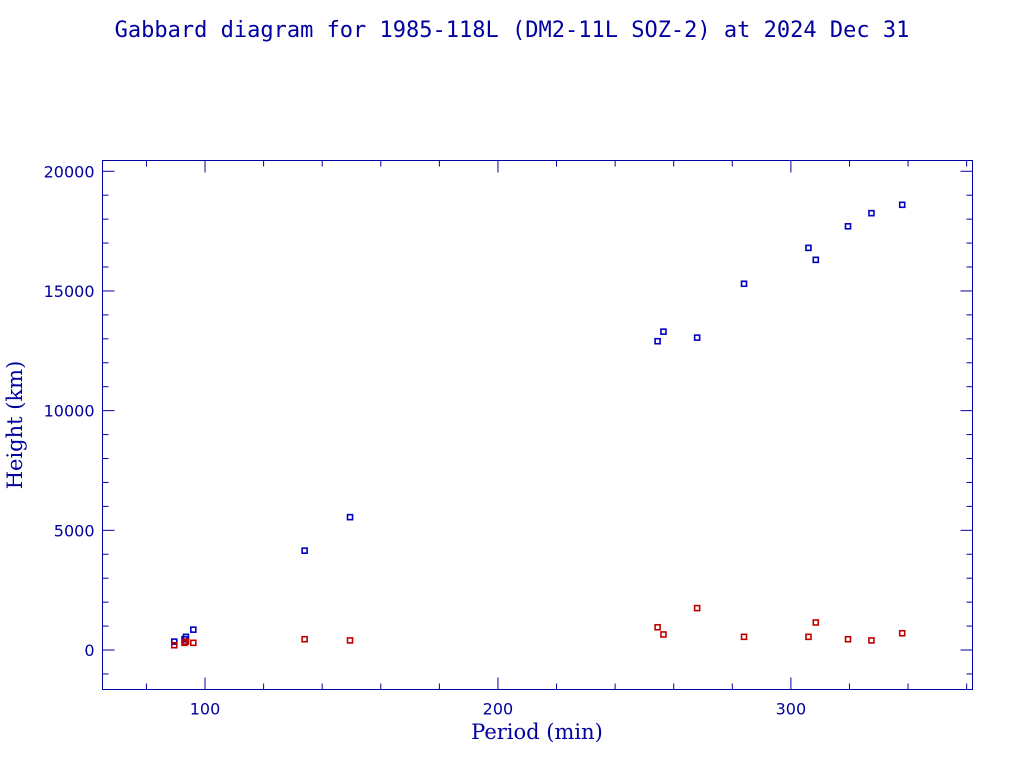 This screenshot has height=768, width=1024. Describe the element at coordinates (537, 732) in the screenshot. I see `x-axis-label: Period (min)` at that location.